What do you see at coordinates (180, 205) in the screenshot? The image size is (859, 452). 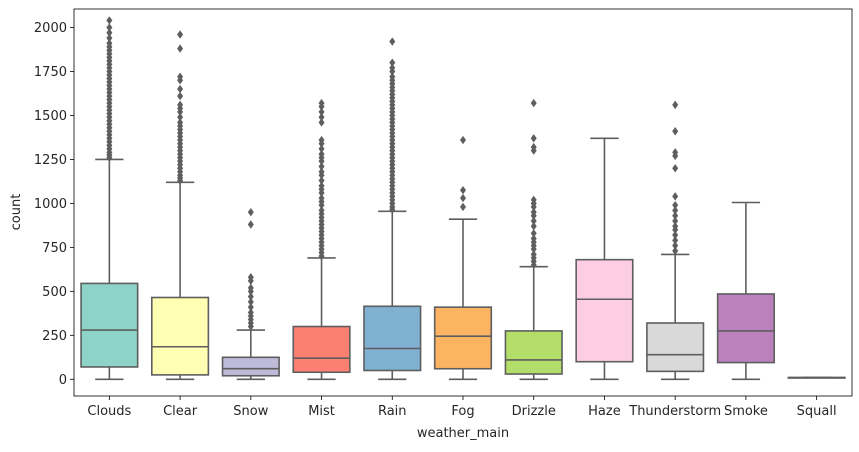 I see `box-clear` at bounding box center [180, 205].